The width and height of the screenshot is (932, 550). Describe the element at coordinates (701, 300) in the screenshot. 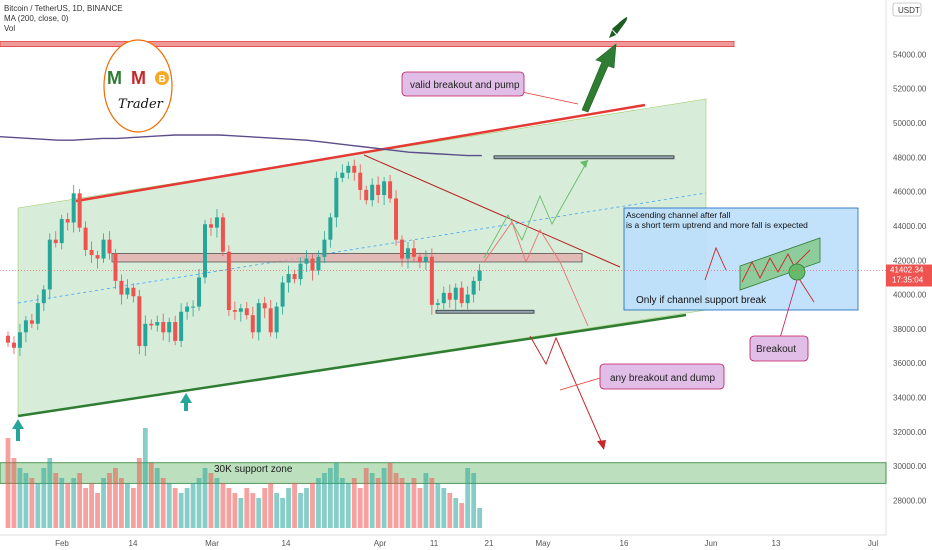

I see `inset-footer: Only if channel support break` at that location.